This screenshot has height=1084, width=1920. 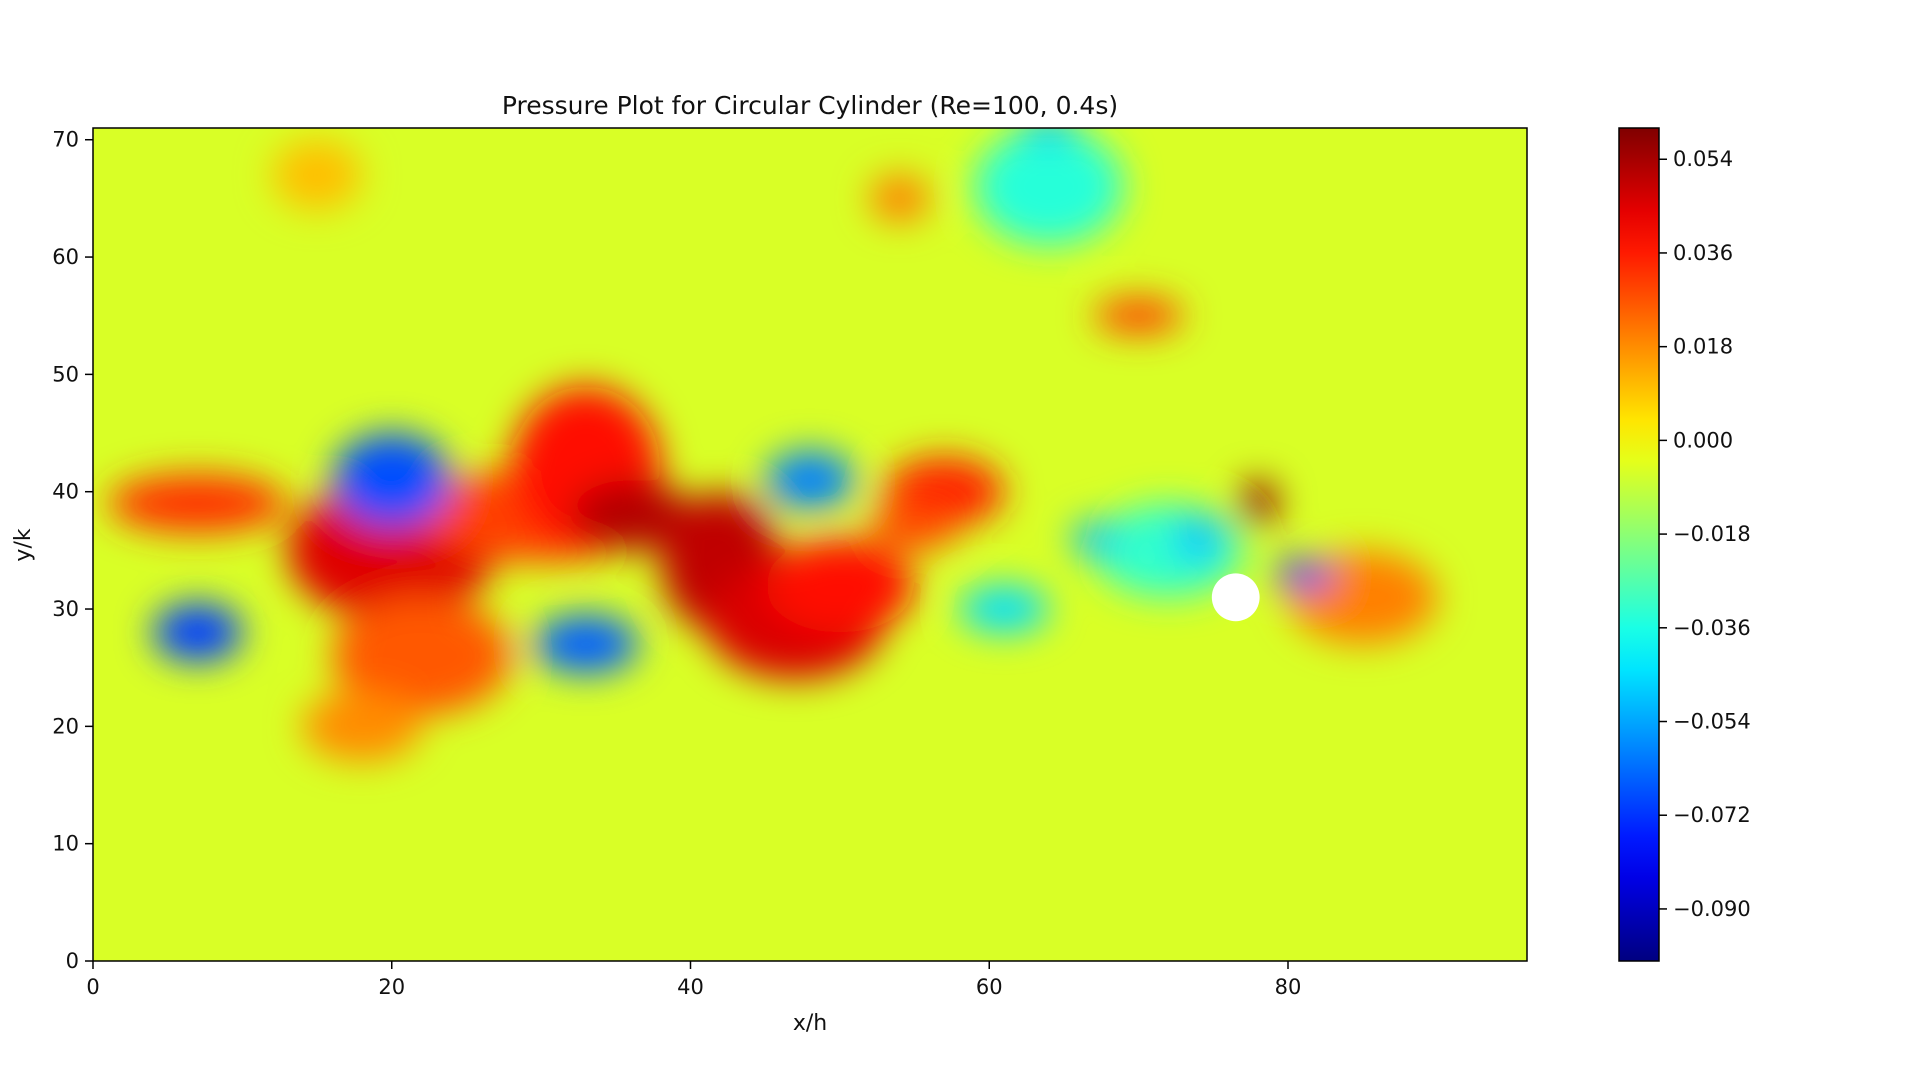 What do you see at coordinates (1288, 987) in the screenshot?
I see `x-tick-label: 80` at bounding box center [1288, 987].